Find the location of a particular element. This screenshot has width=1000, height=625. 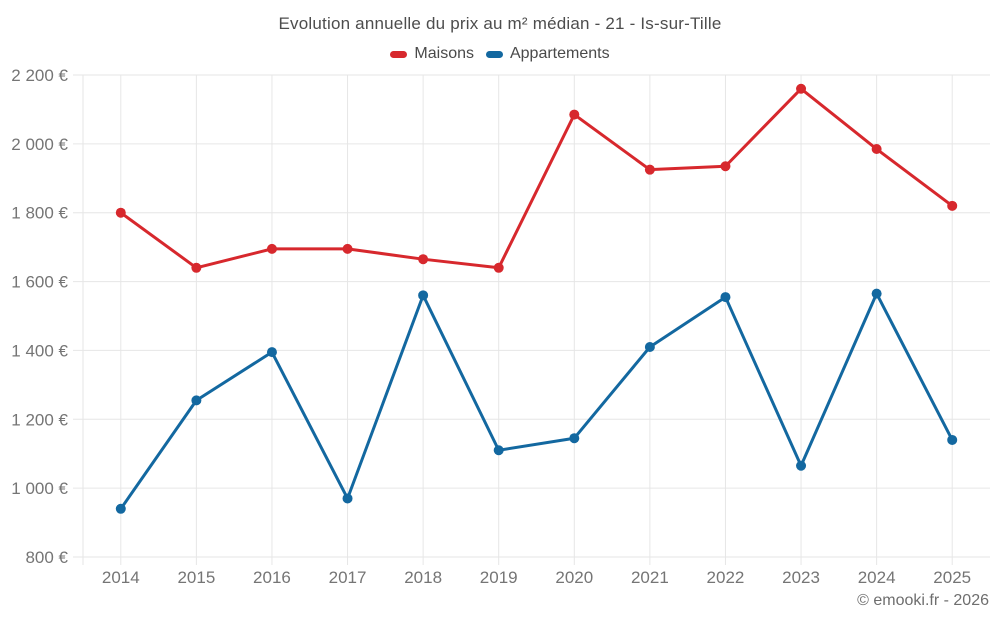

x-axis-tick-label: 2020 is located at coordinates (574, 577).